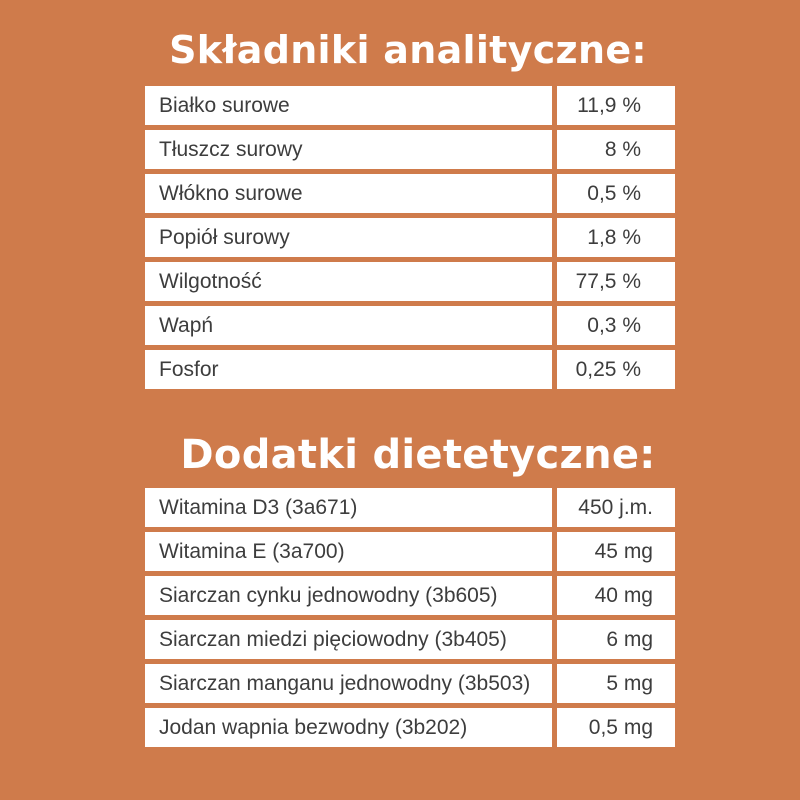  I want to click on table-row: Popiół surowy 1,8 %, so click(410, 237).